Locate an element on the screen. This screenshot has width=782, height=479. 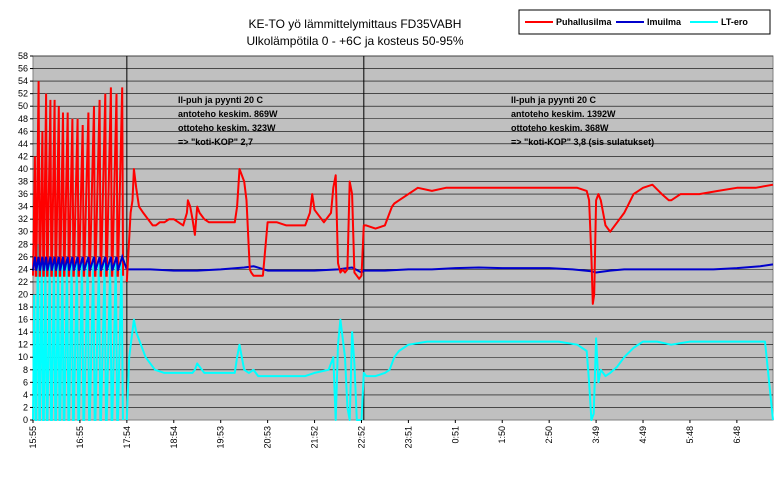
y-tick-label: 14 is located at coordinates (23, 332).